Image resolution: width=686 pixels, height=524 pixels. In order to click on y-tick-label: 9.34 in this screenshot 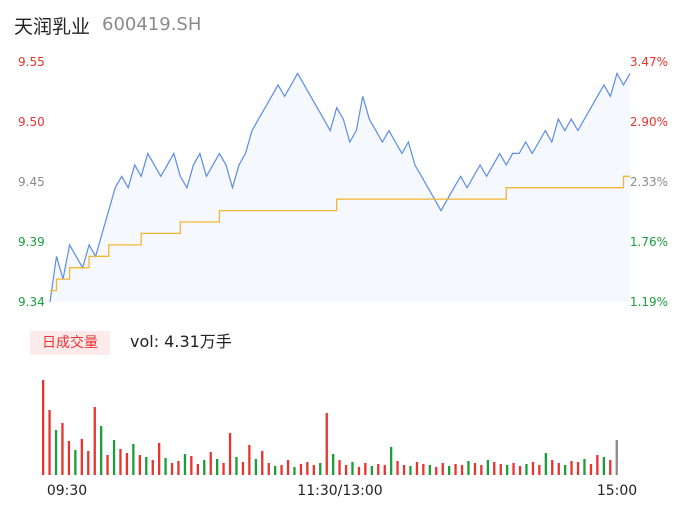, I will do `click(31, 302)`.